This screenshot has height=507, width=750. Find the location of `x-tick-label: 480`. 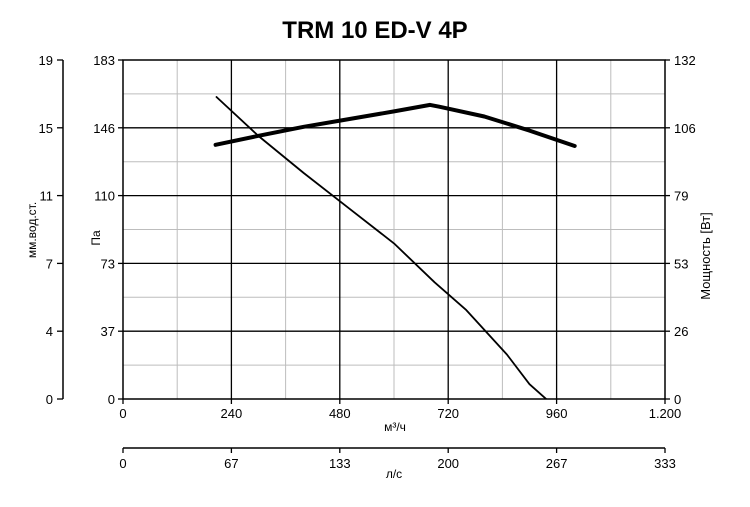

x-tick-label: 480 is located at coordinates (340, 413).